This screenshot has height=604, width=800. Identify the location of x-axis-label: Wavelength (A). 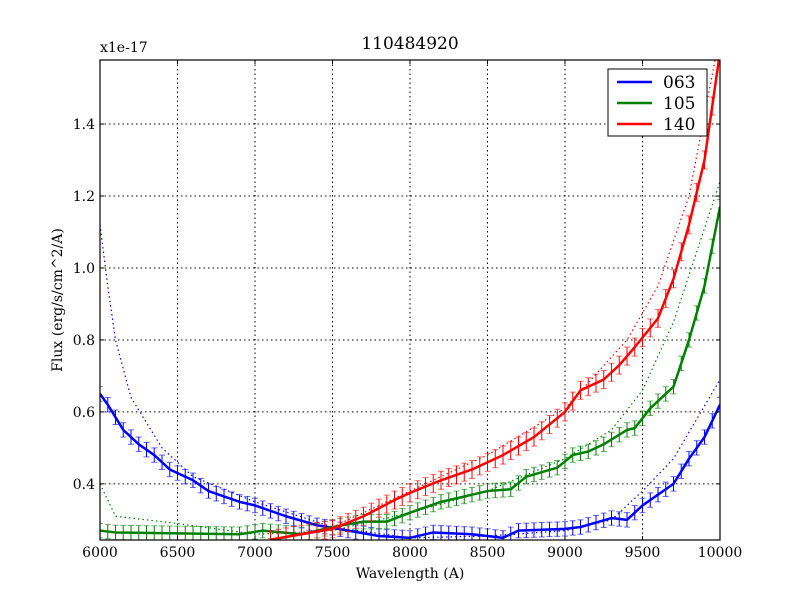
(410, 574).